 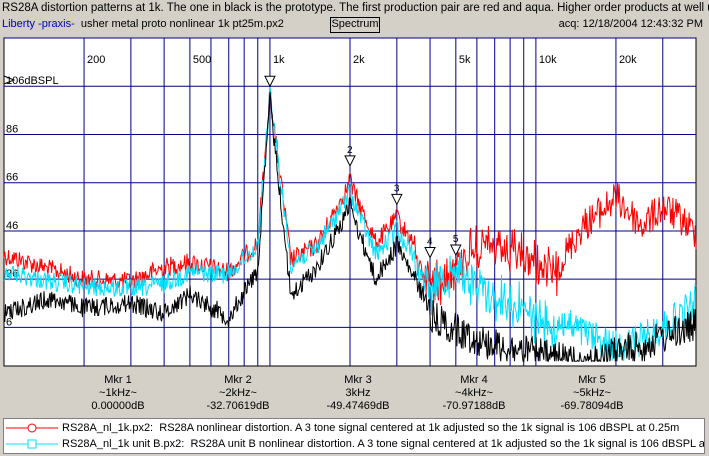 I want to click on legend-name-red: RS28A_nl_1k.px2:, so click(x=108, y=428).